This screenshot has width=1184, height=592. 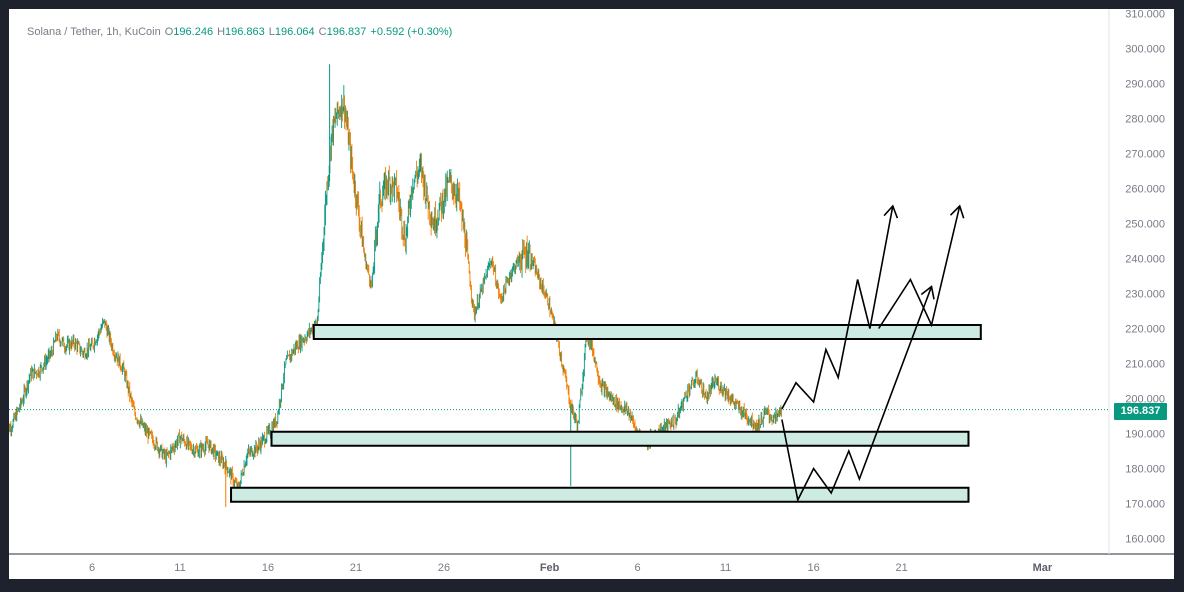 I want to click on price-tick-label: 170.000, so click(x=1145, y=505).